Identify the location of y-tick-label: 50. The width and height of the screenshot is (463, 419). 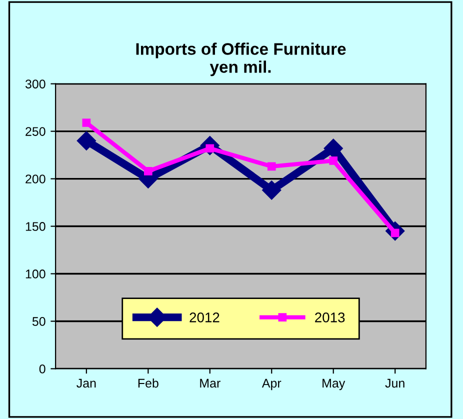
(39, 321).